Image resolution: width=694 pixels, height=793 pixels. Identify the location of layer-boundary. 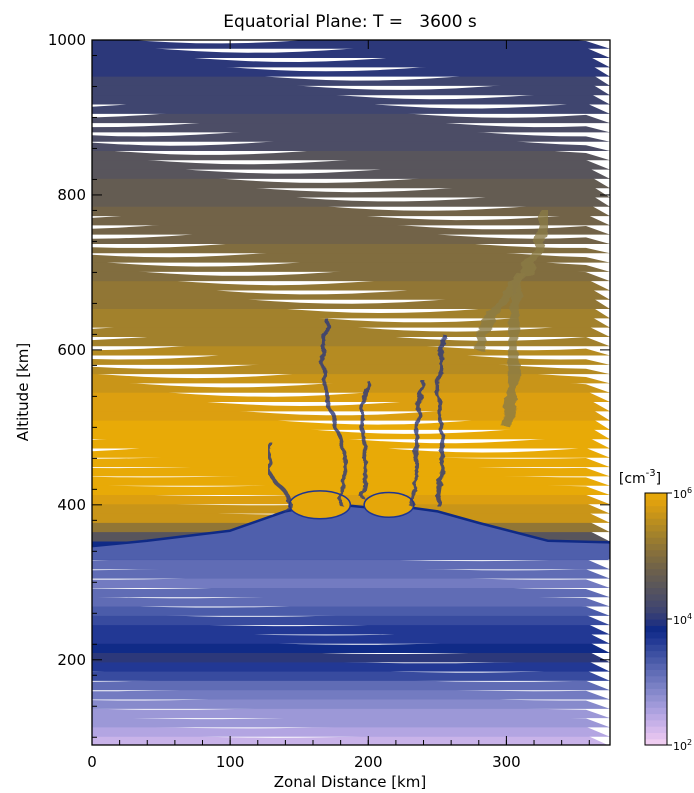
(351, 525).